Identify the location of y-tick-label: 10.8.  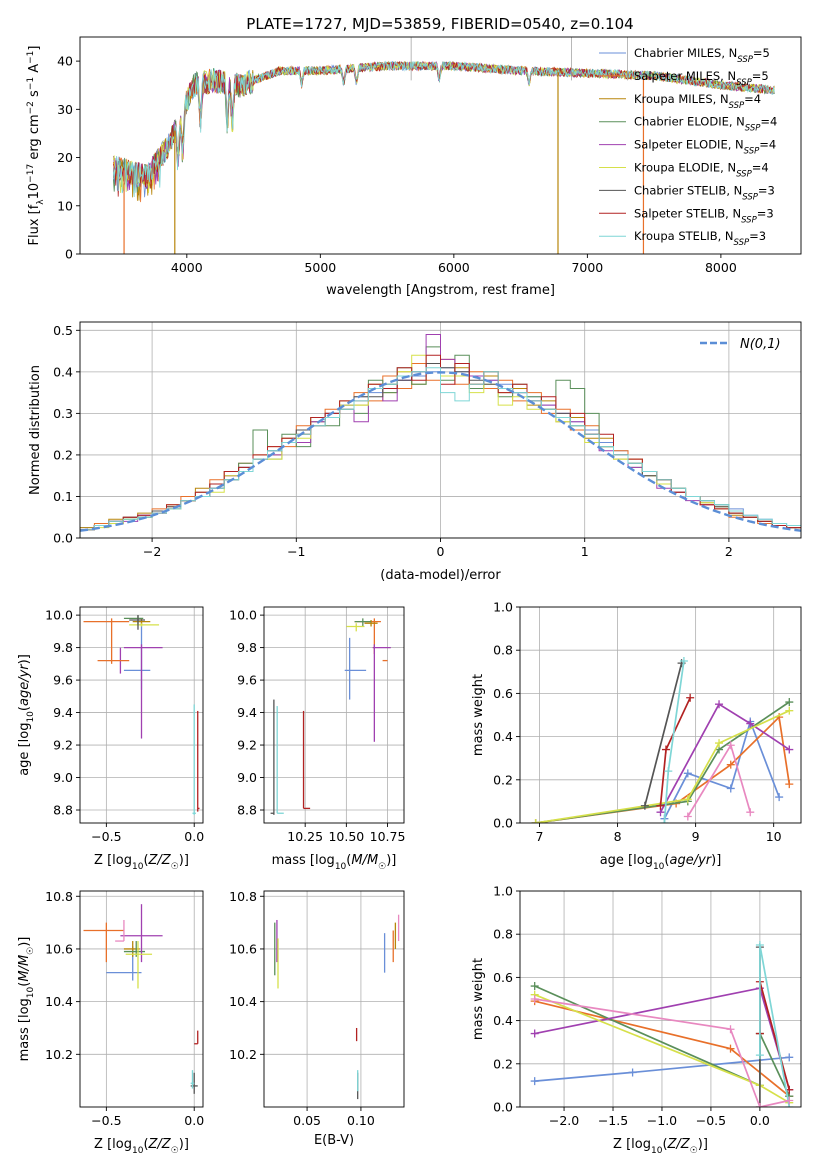
(59, 896).